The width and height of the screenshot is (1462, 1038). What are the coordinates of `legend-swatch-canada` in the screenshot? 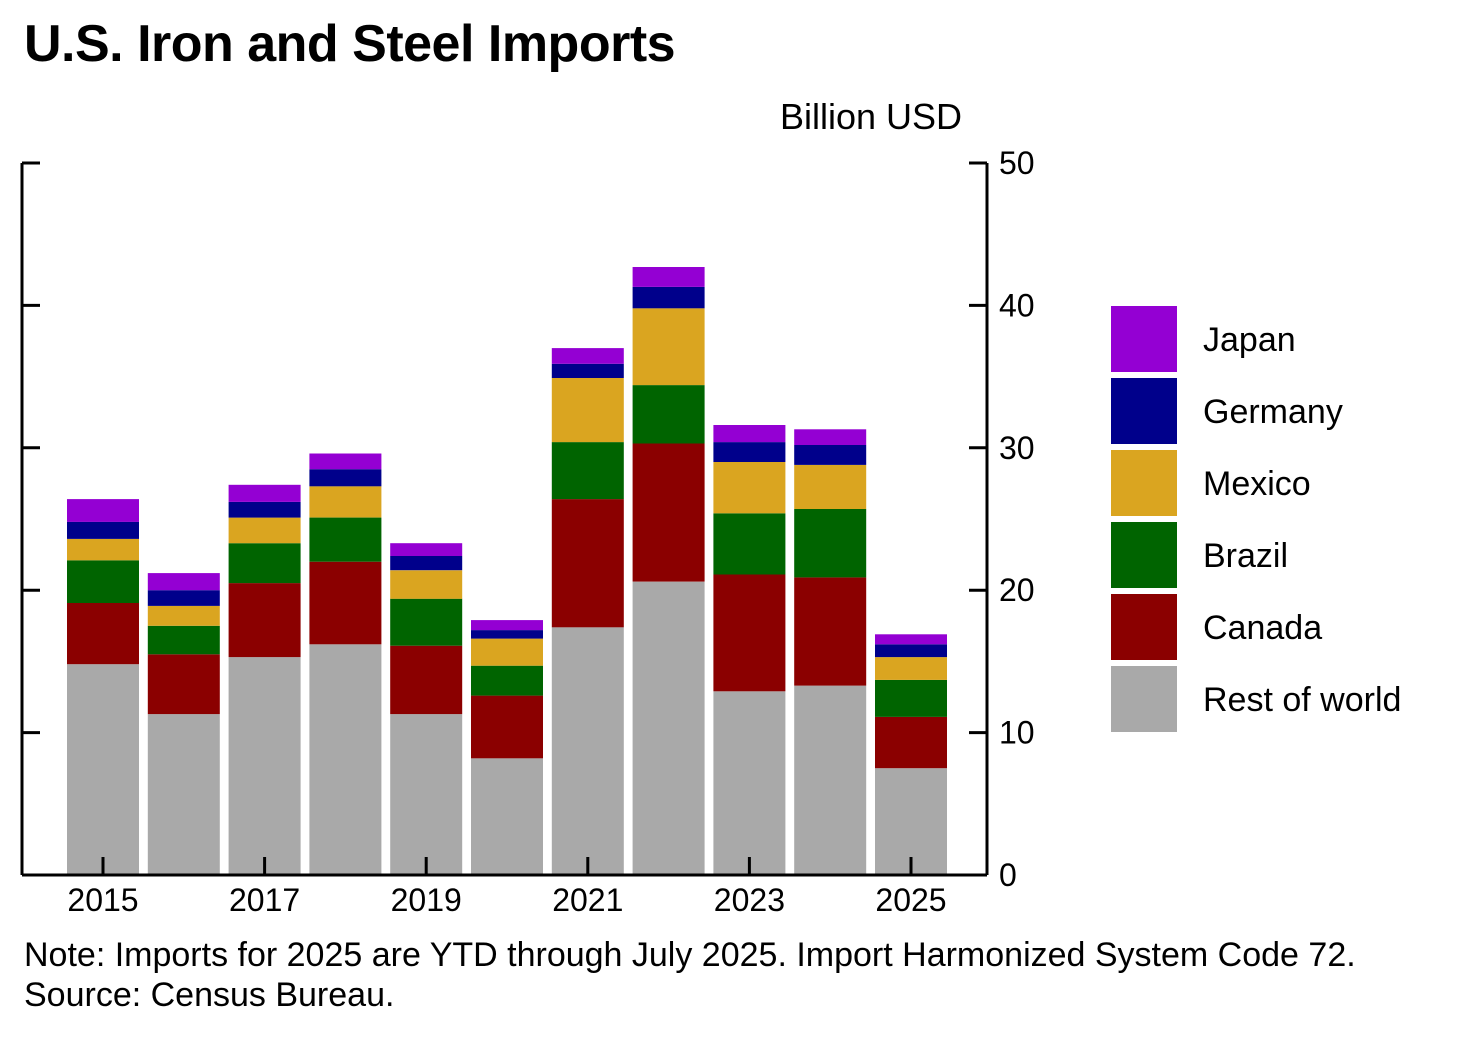 It's located at (1144, 627).